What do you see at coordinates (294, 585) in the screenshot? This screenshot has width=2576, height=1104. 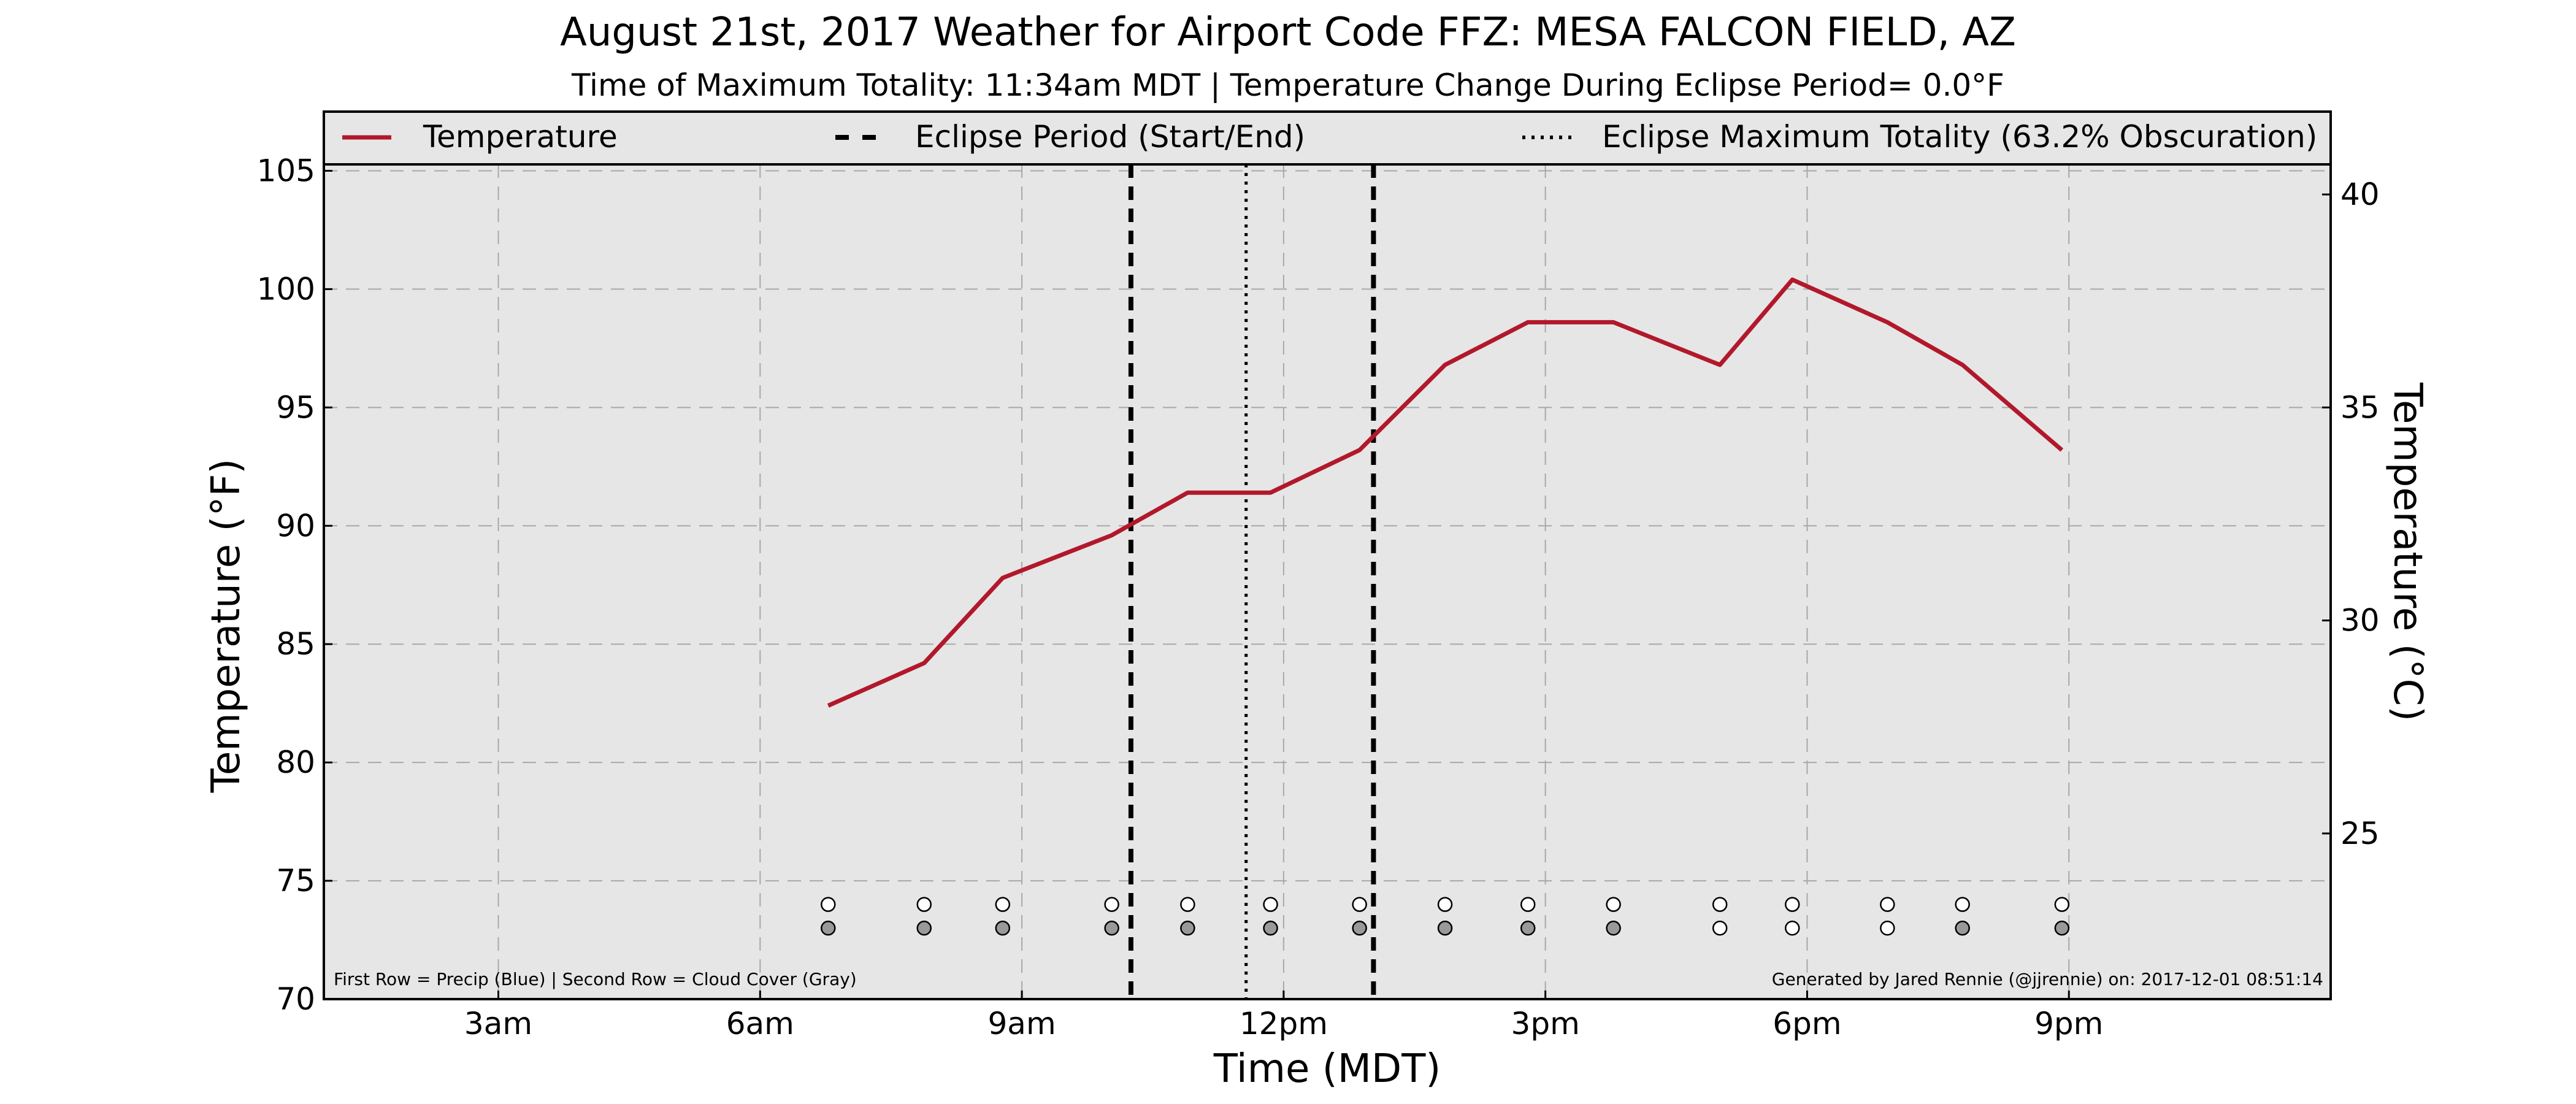 I see `y-axis-left: 70 75 80 85 90 95 100 105` at bounding box center [294, 585].